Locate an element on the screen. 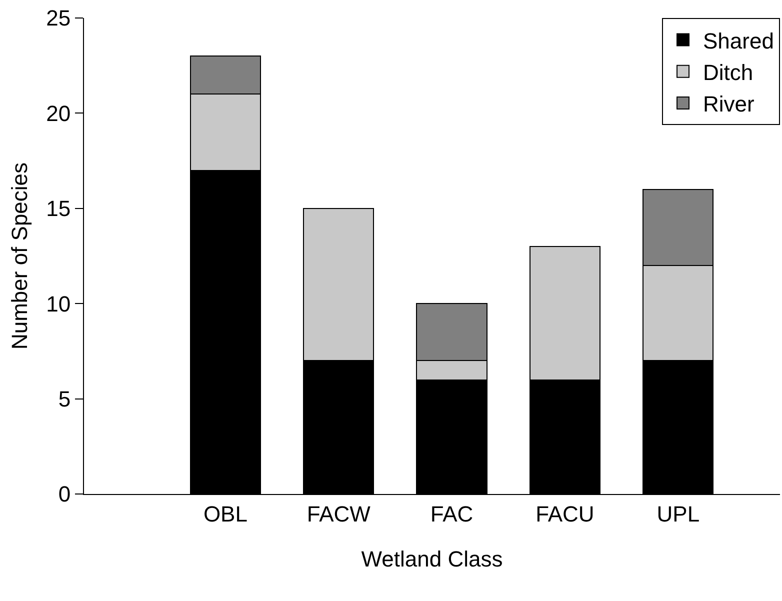  y-tick-label: 0 is located at coordinates (64, 494).